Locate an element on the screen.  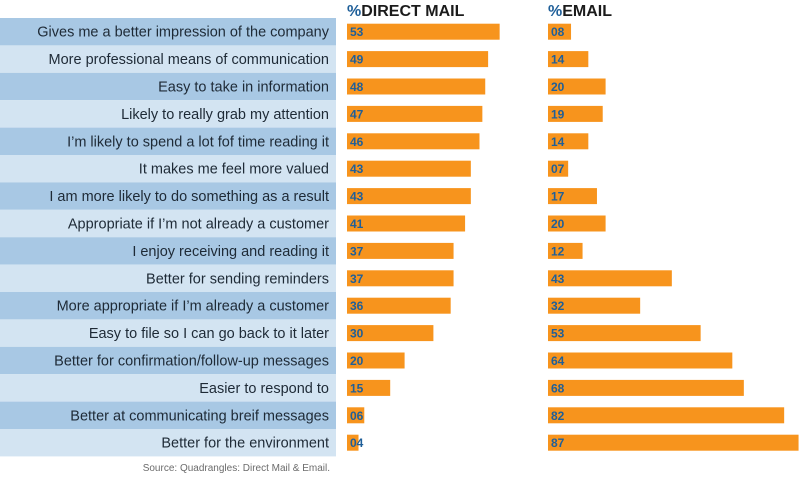
category-label: It makes me feel more valued is located at coordinates (234, 170).